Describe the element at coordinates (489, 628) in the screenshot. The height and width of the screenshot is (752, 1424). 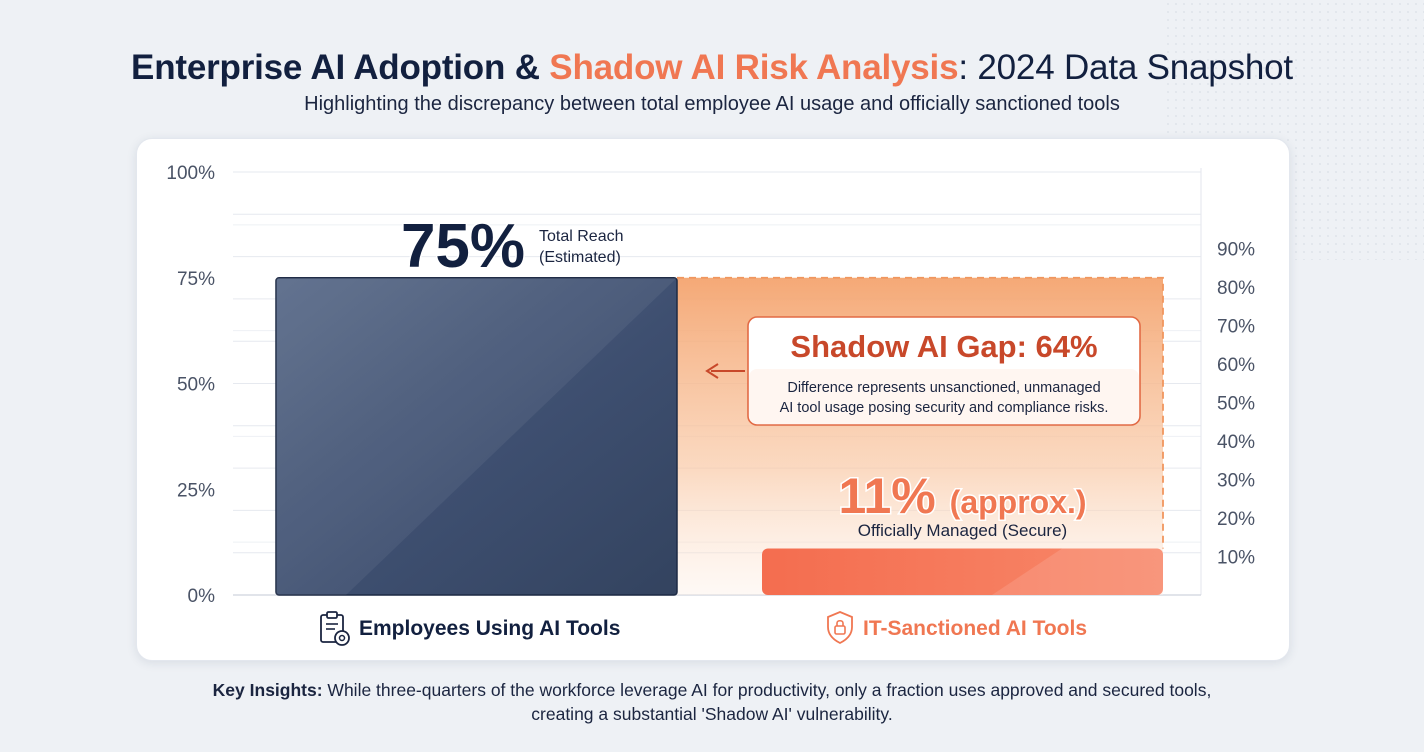
I see `x-category-label: Employees Using AI Tools` at that location.